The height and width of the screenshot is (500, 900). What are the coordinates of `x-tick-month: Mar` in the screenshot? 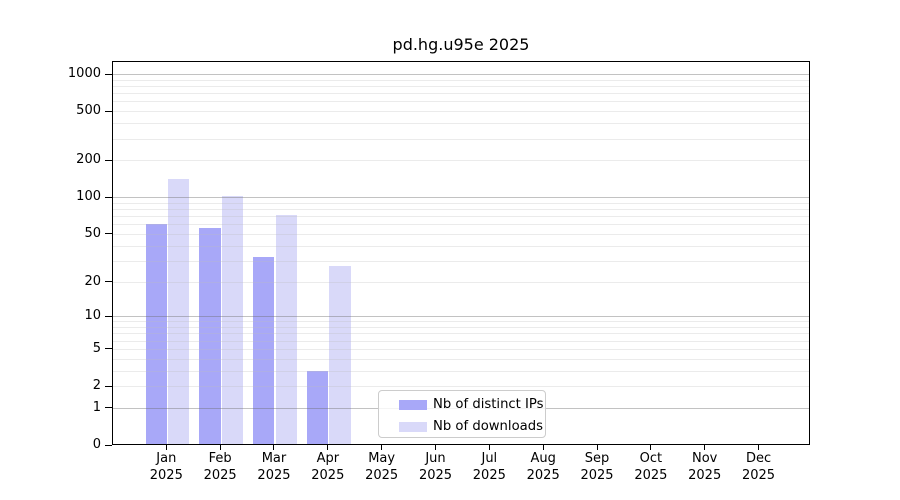 It's located at (274, 458).